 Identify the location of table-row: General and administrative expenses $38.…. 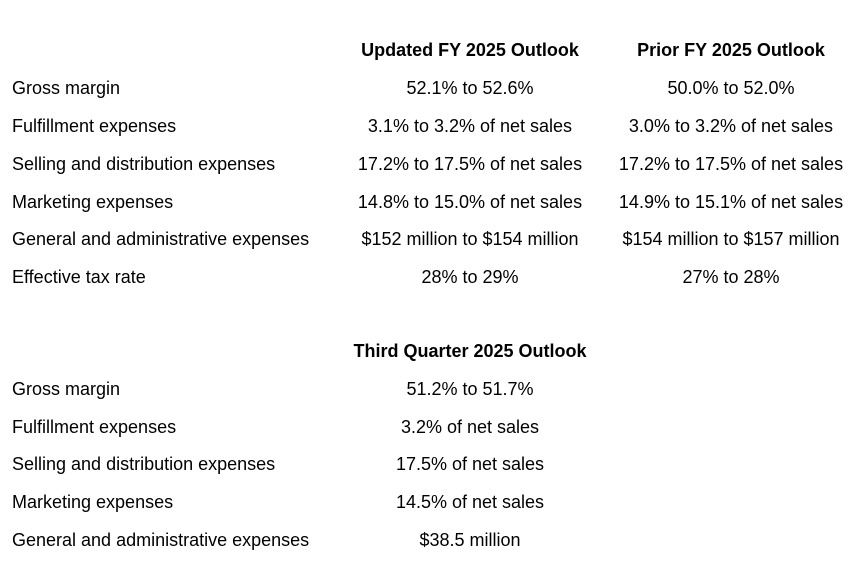
(433, 540).